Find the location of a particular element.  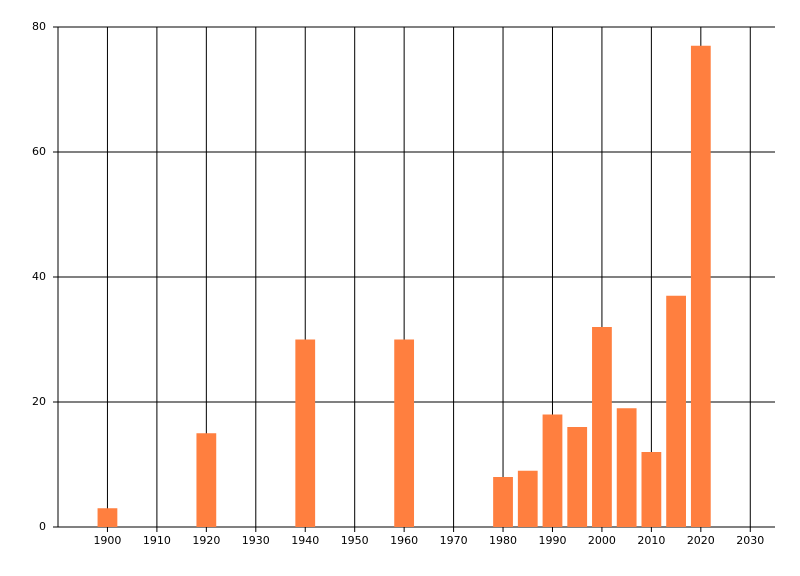

x-tick-label: 1960 is located at coordinates (404, 540).